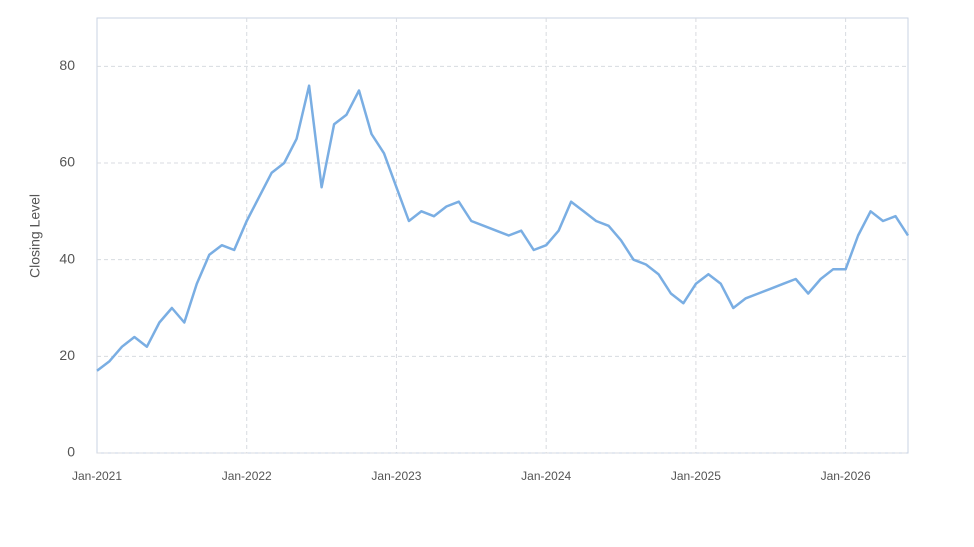 Image resolution: width=974 pixels, height=547 pixels. Describe the element at coordinates (67, 355) in the screenshot. I see `y-tick-label: 20` at that location.